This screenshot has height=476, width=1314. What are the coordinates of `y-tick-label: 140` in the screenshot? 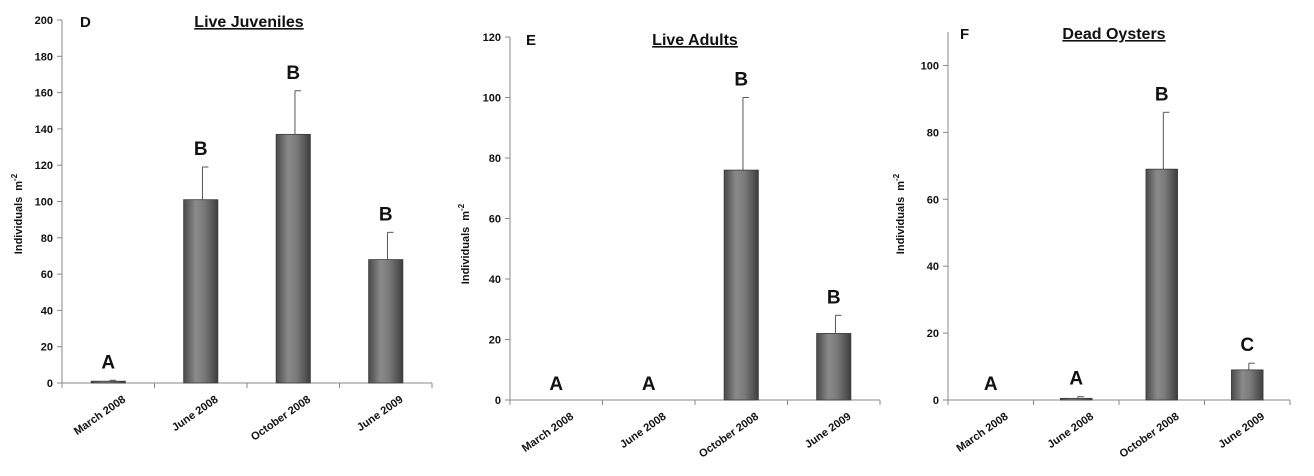 It's located at (44, 130).